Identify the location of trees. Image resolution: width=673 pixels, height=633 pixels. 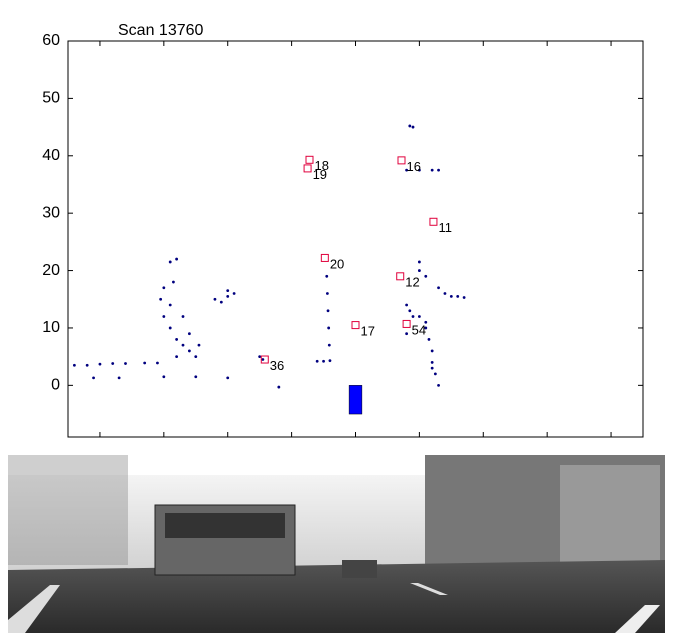
(68, 510).